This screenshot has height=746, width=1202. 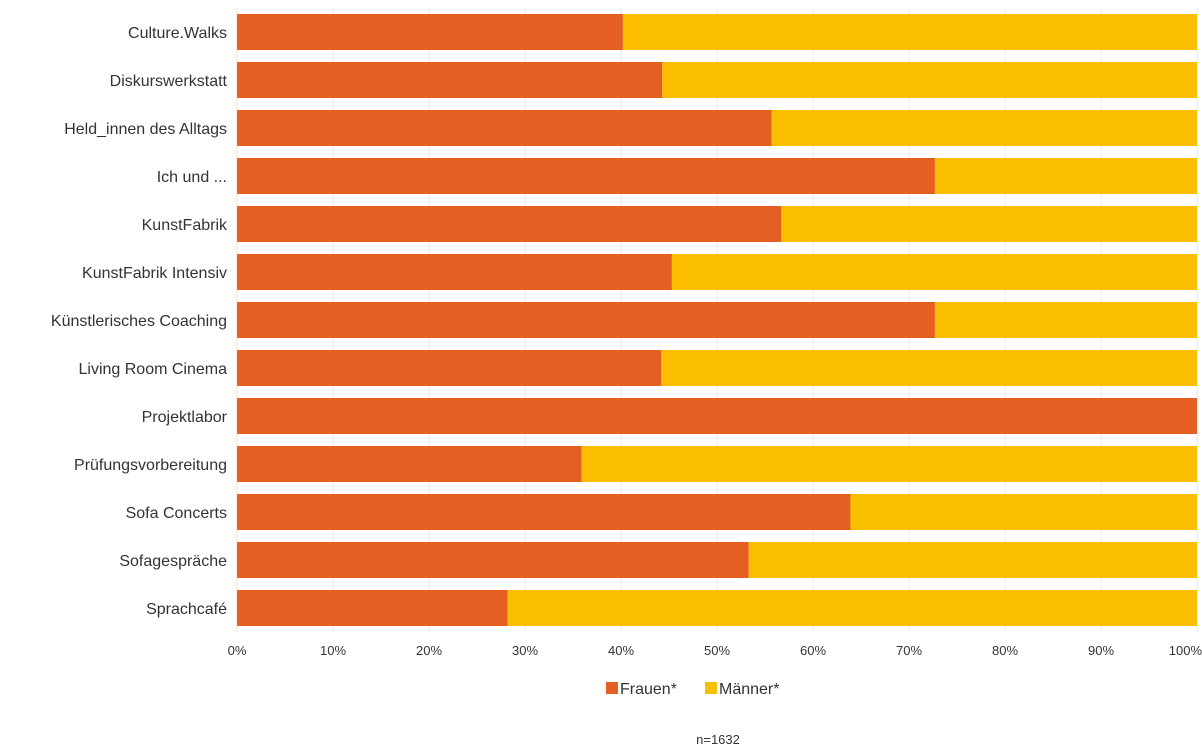 What do you see at coordinates (450, 80) in the screenshot?
I see `bar-diskurswerkstatt-frauen` at bounding box center [450, 80].